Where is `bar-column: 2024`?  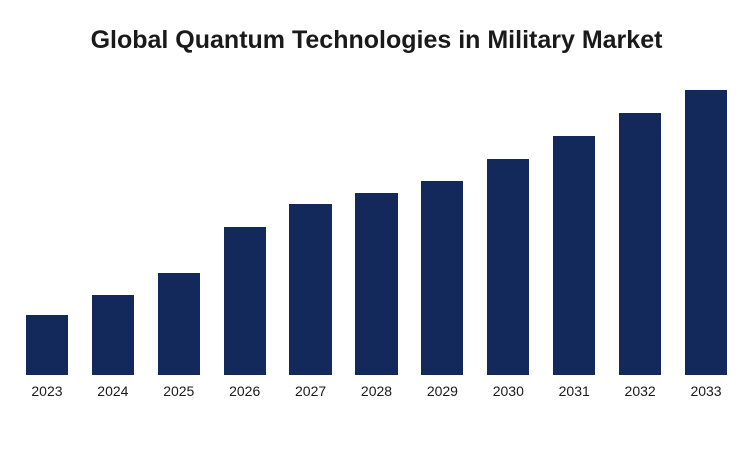 bar-column: 2024 is located at coordinates (113, 244).